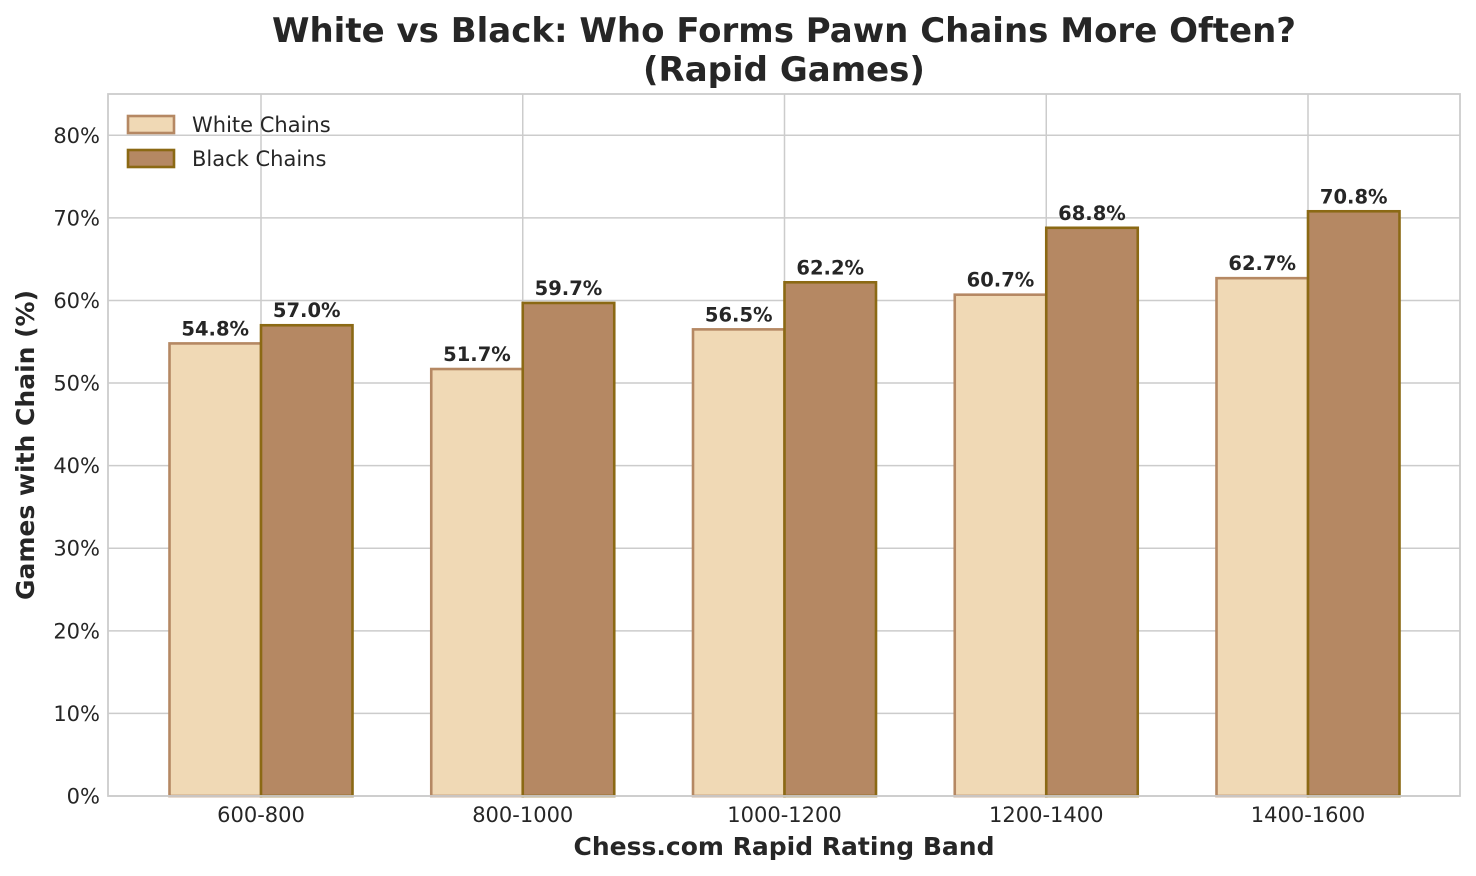 Image resolution: width=1476 pixels, height=876 pixels. Describe the element at coordinates (76, 218) in the screenshot. I see `y-tick-label: 70%` at that location.